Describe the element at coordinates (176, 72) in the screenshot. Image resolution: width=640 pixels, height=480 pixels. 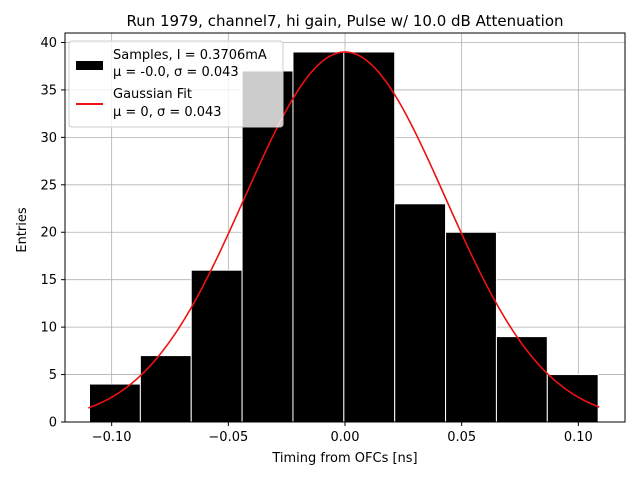
I see `legend-samples-label-line2: μ = -0.0, σ = 0.043` at that location.